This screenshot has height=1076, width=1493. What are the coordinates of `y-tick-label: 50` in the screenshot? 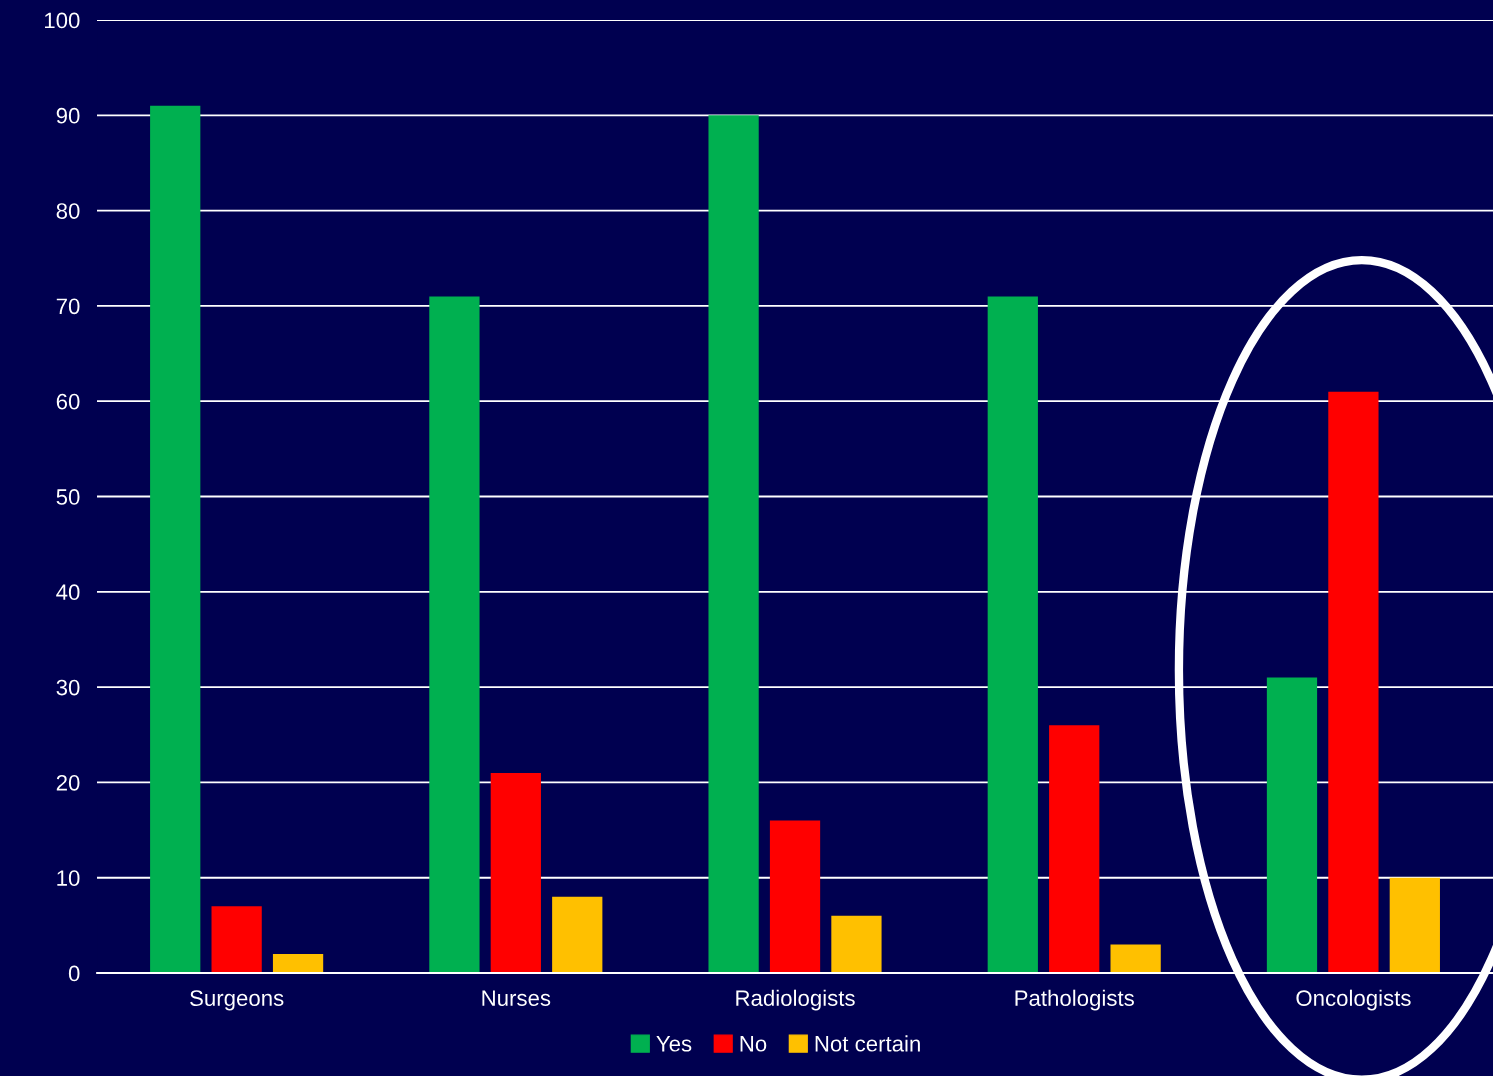 It's located at (68, 497).